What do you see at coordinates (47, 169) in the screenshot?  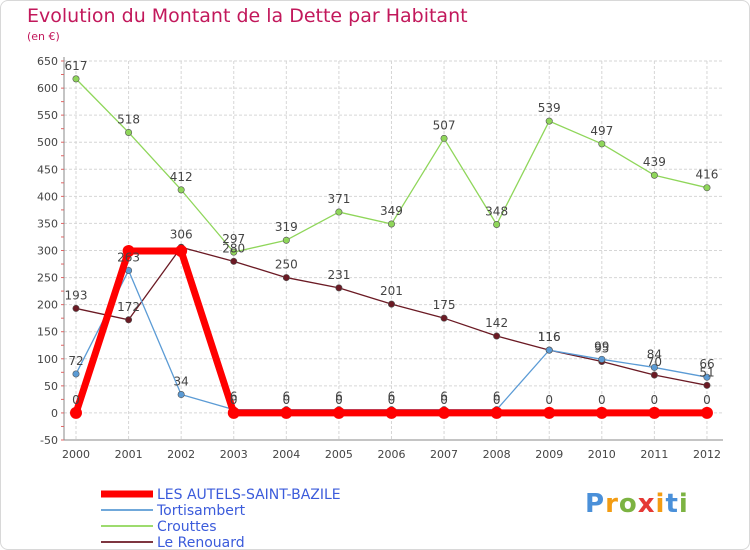 I see `y-tick-label: 450` at bounding box center [47, 169].